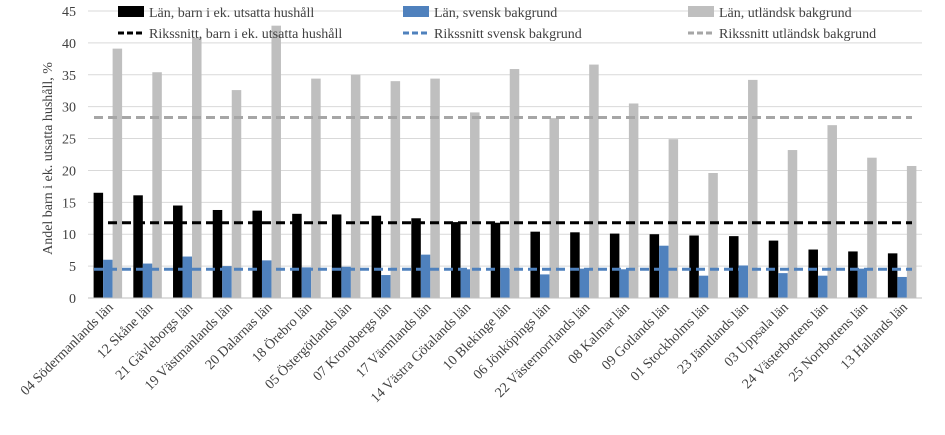 The image size is (945, 435). I want to click on y-tick-label: 5, so click(72, 267).